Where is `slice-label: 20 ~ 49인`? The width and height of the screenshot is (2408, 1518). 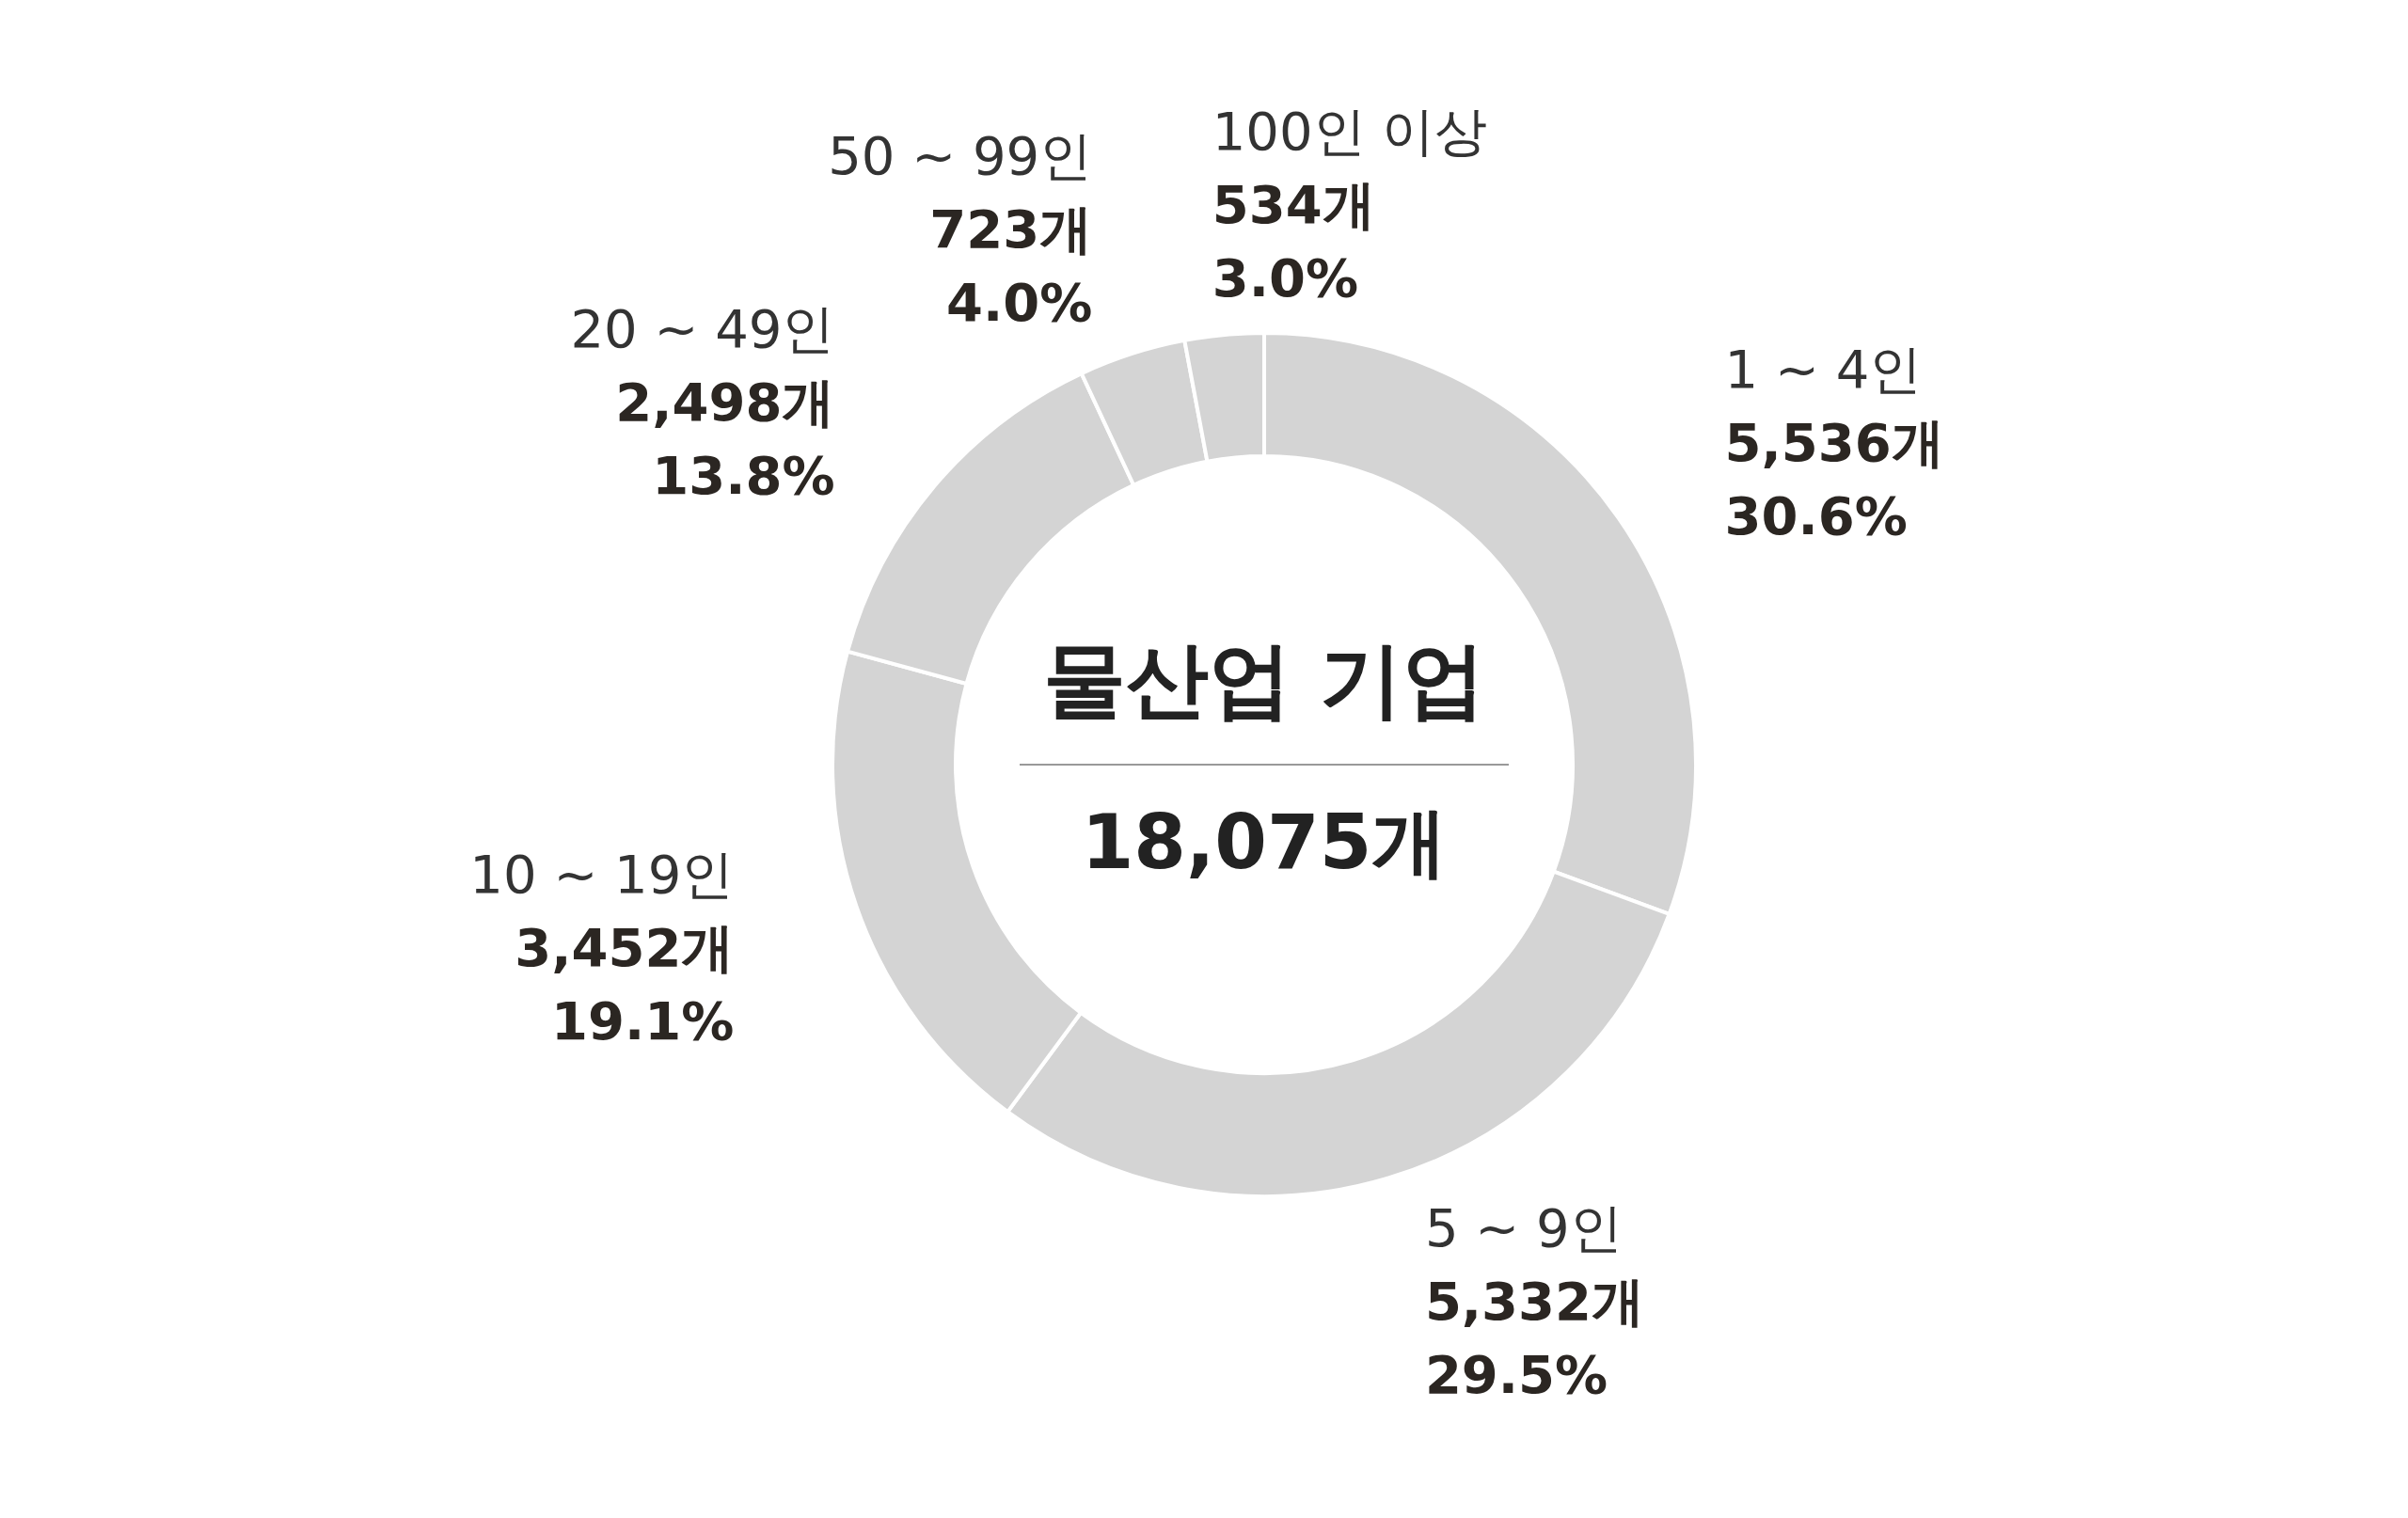 slice-label: 20 ~ 49인 is located at coordinates (703, 328).